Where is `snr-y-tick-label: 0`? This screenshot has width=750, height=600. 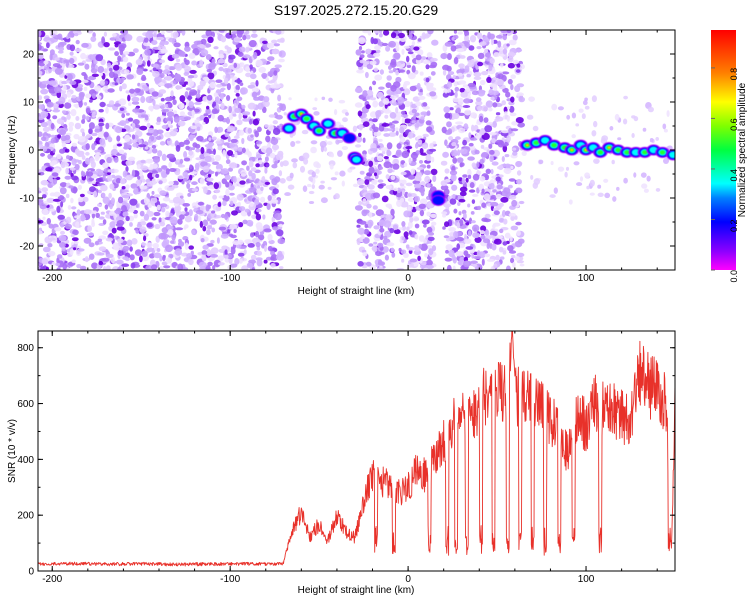 snr-y-tick-label: 0 is located at coordinates (31, 572).